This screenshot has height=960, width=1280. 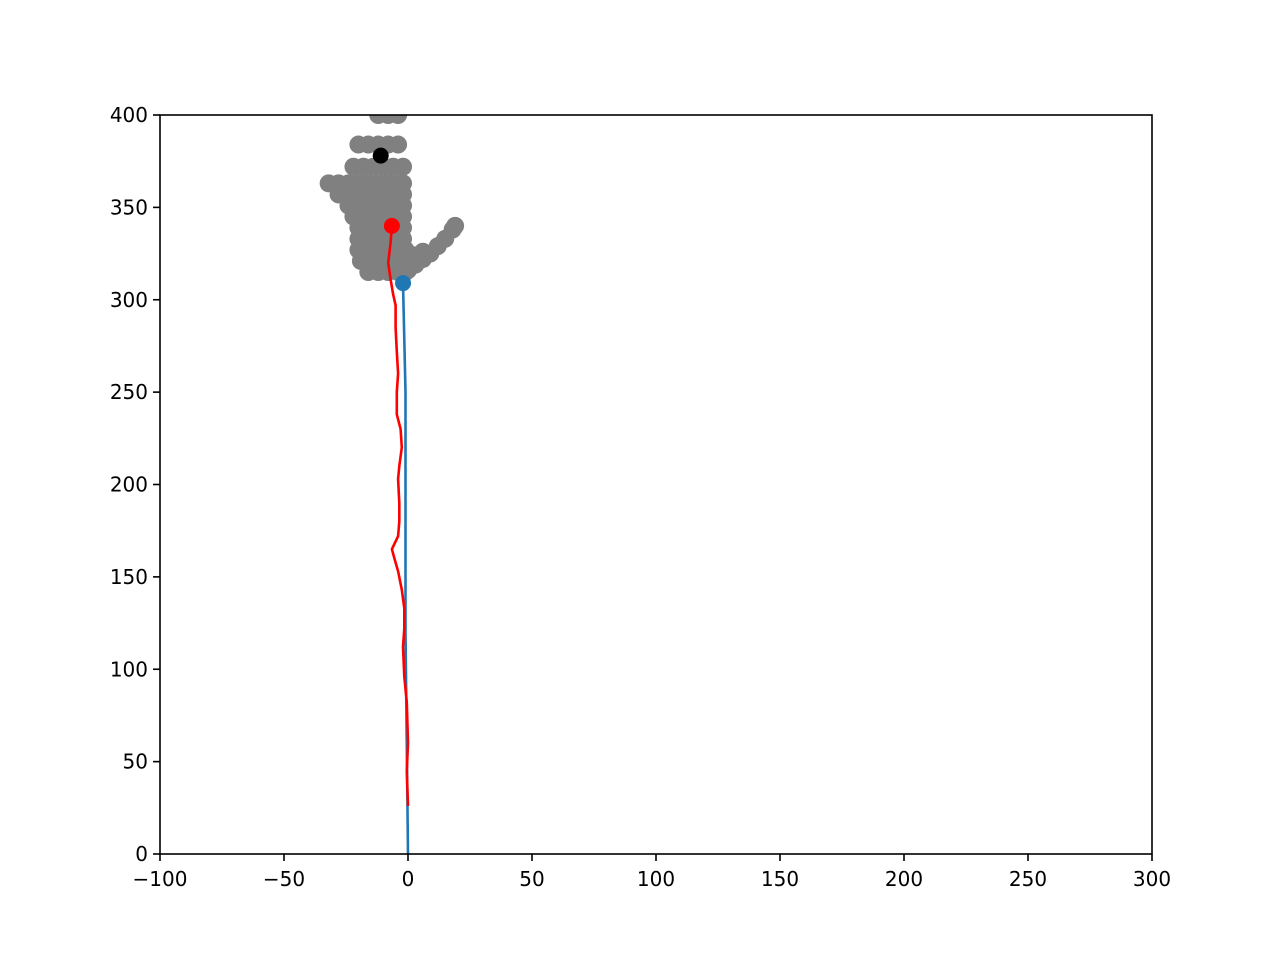 I want to click on x-tick-label: 100, so click(x=656, y=879).